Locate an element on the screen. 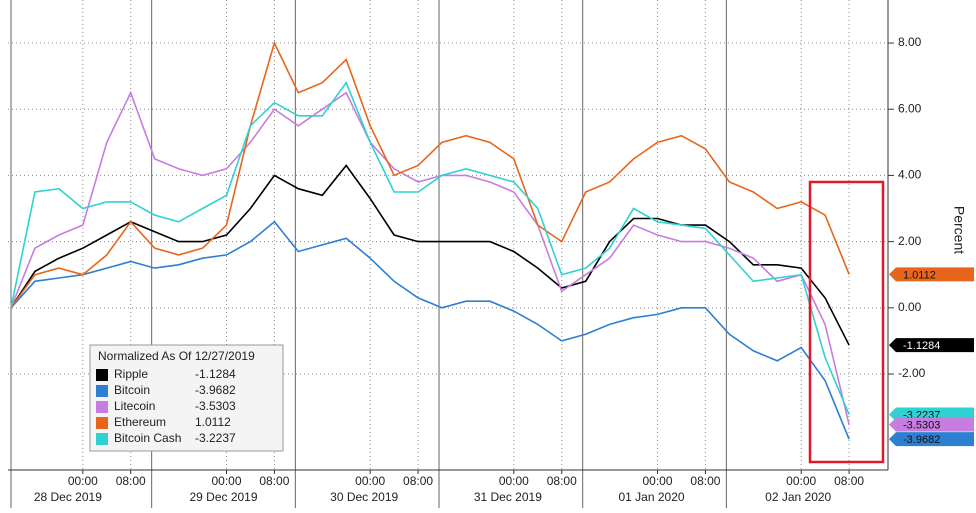 The height and width of the screenshot is (513, 976). highlight-box is located at coordinates (846, 322).